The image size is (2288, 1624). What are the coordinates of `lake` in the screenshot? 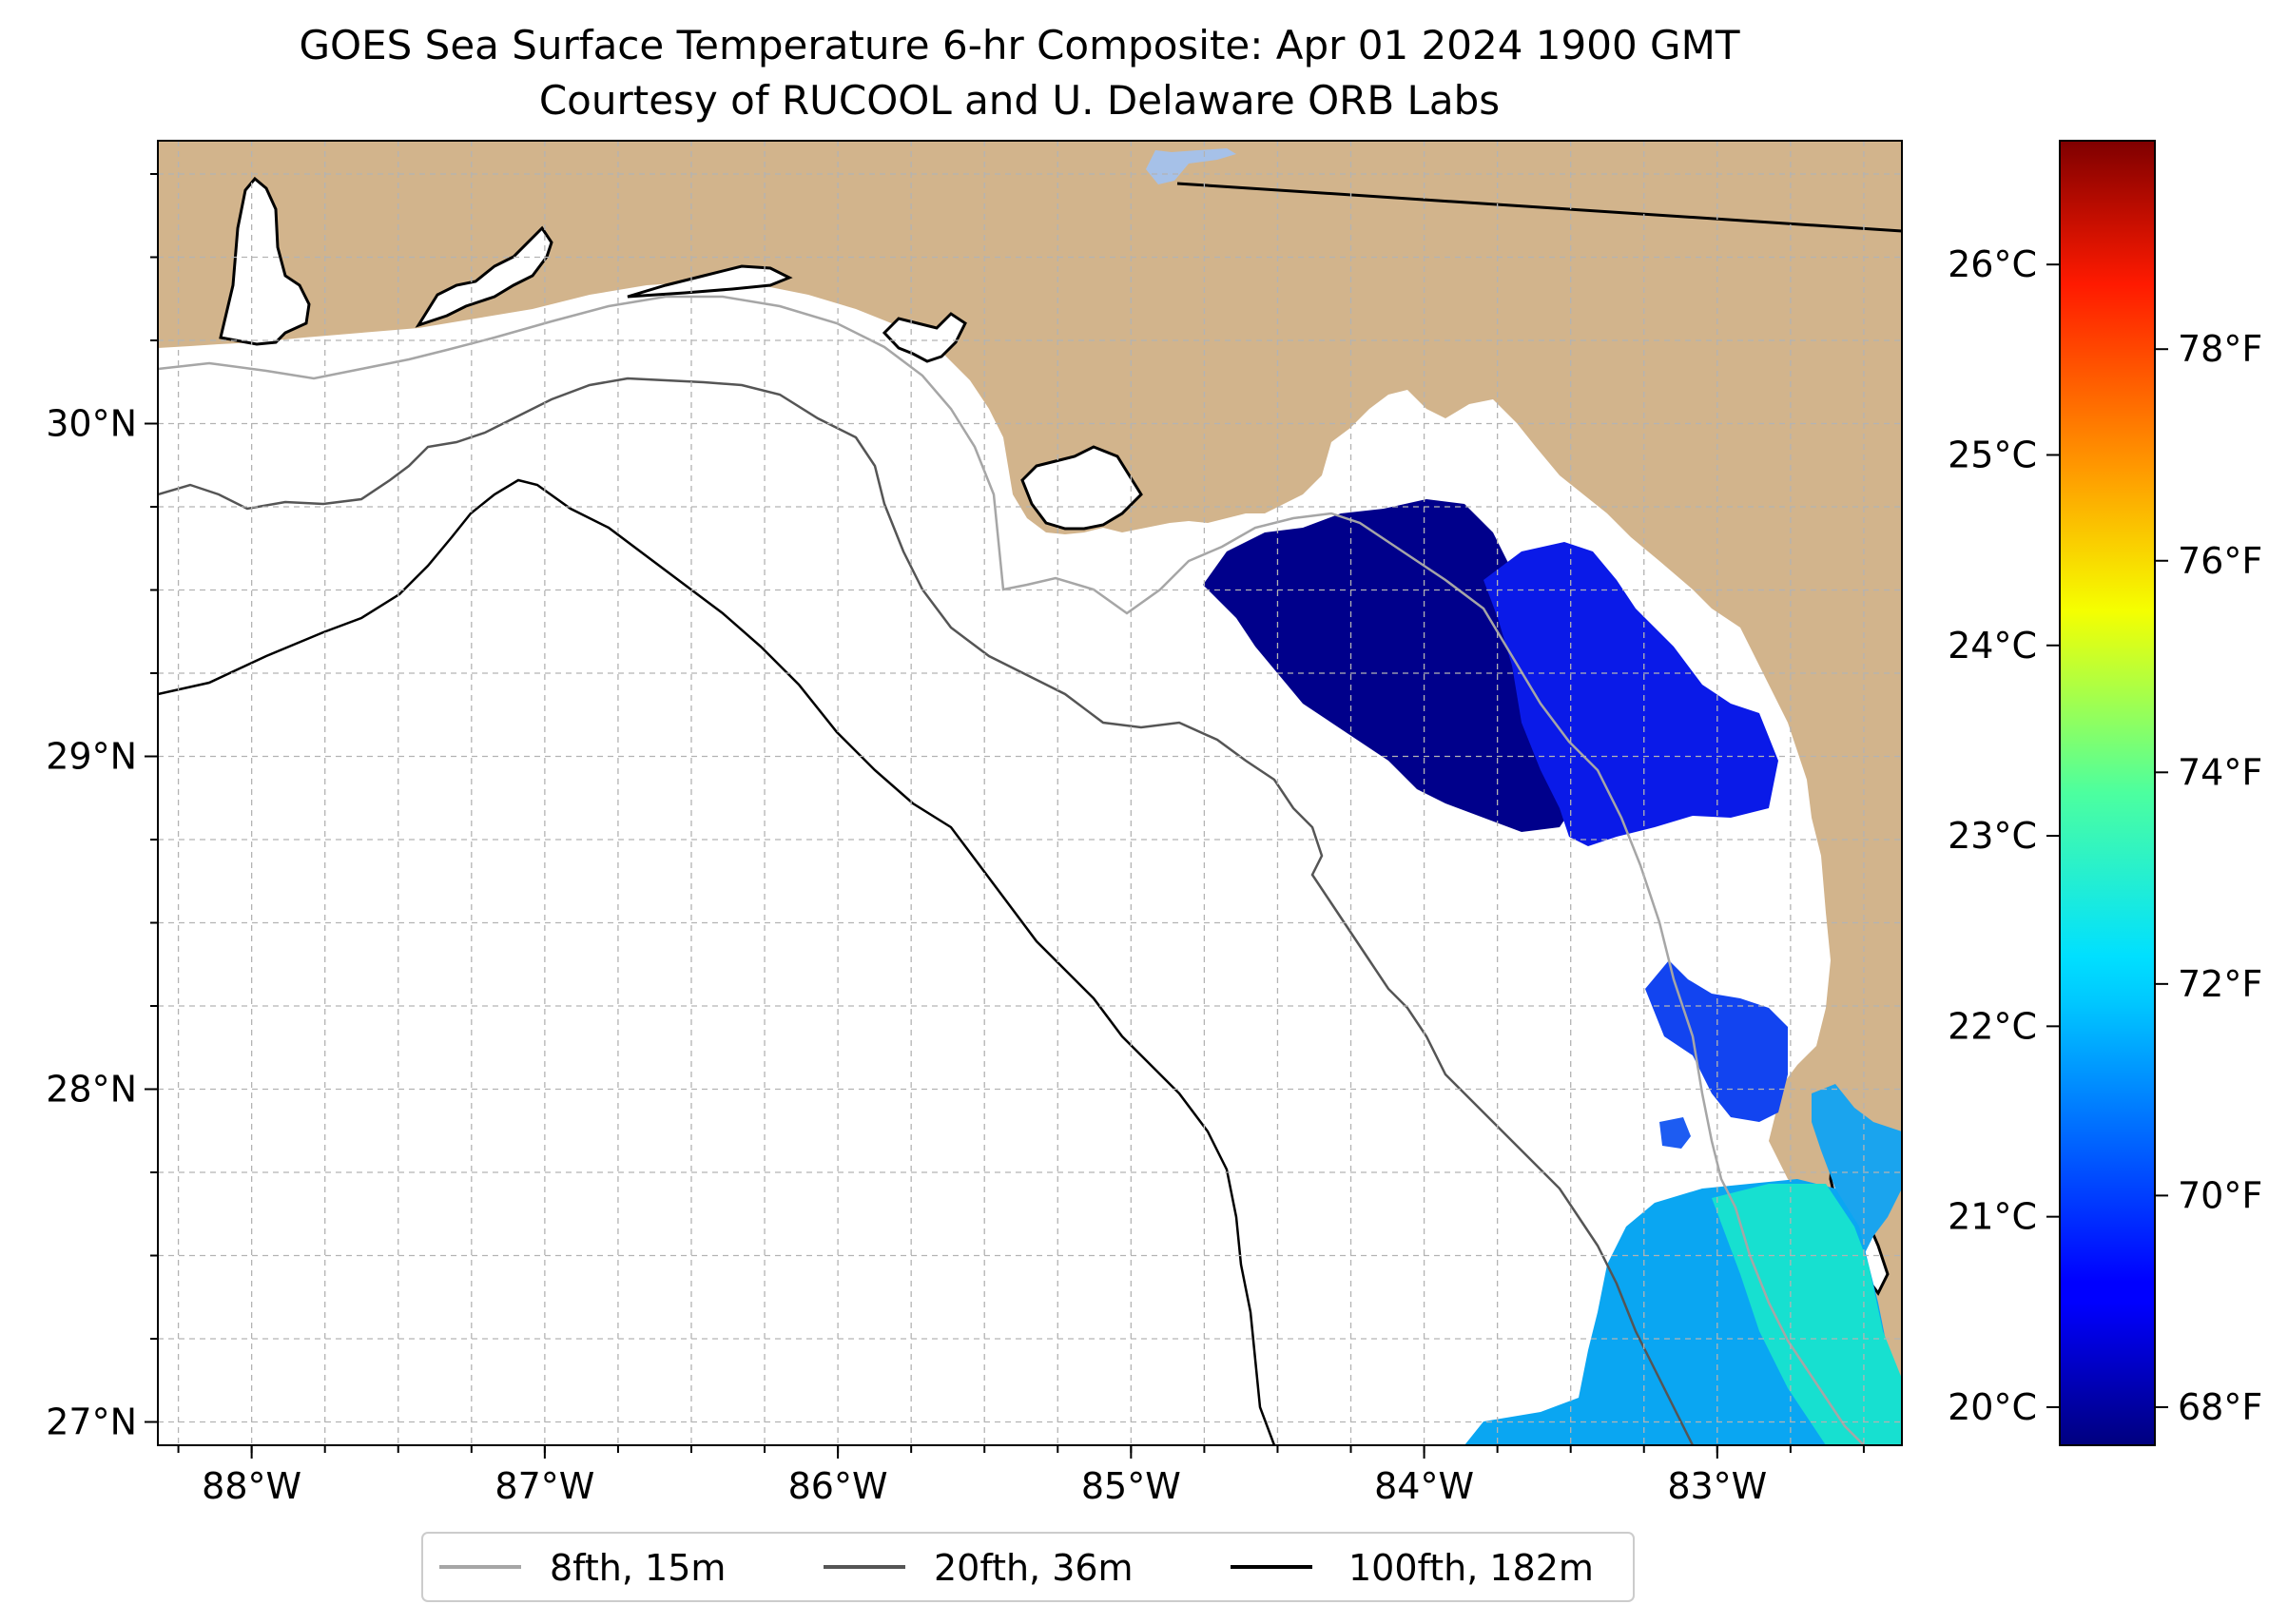 It's located at (1191, 166).